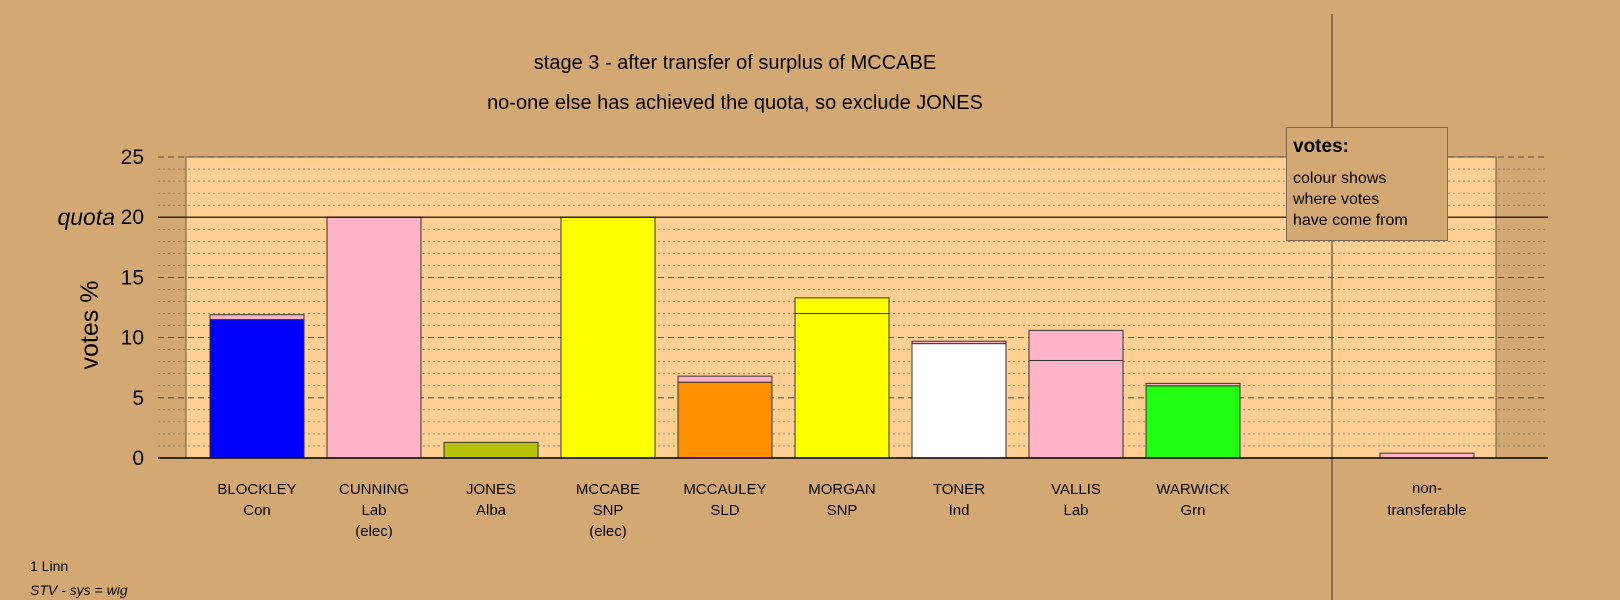  Describe the element at coordinates (959, 510) in the screenshot. I see `x-tick-label-party: Ind` at that location.